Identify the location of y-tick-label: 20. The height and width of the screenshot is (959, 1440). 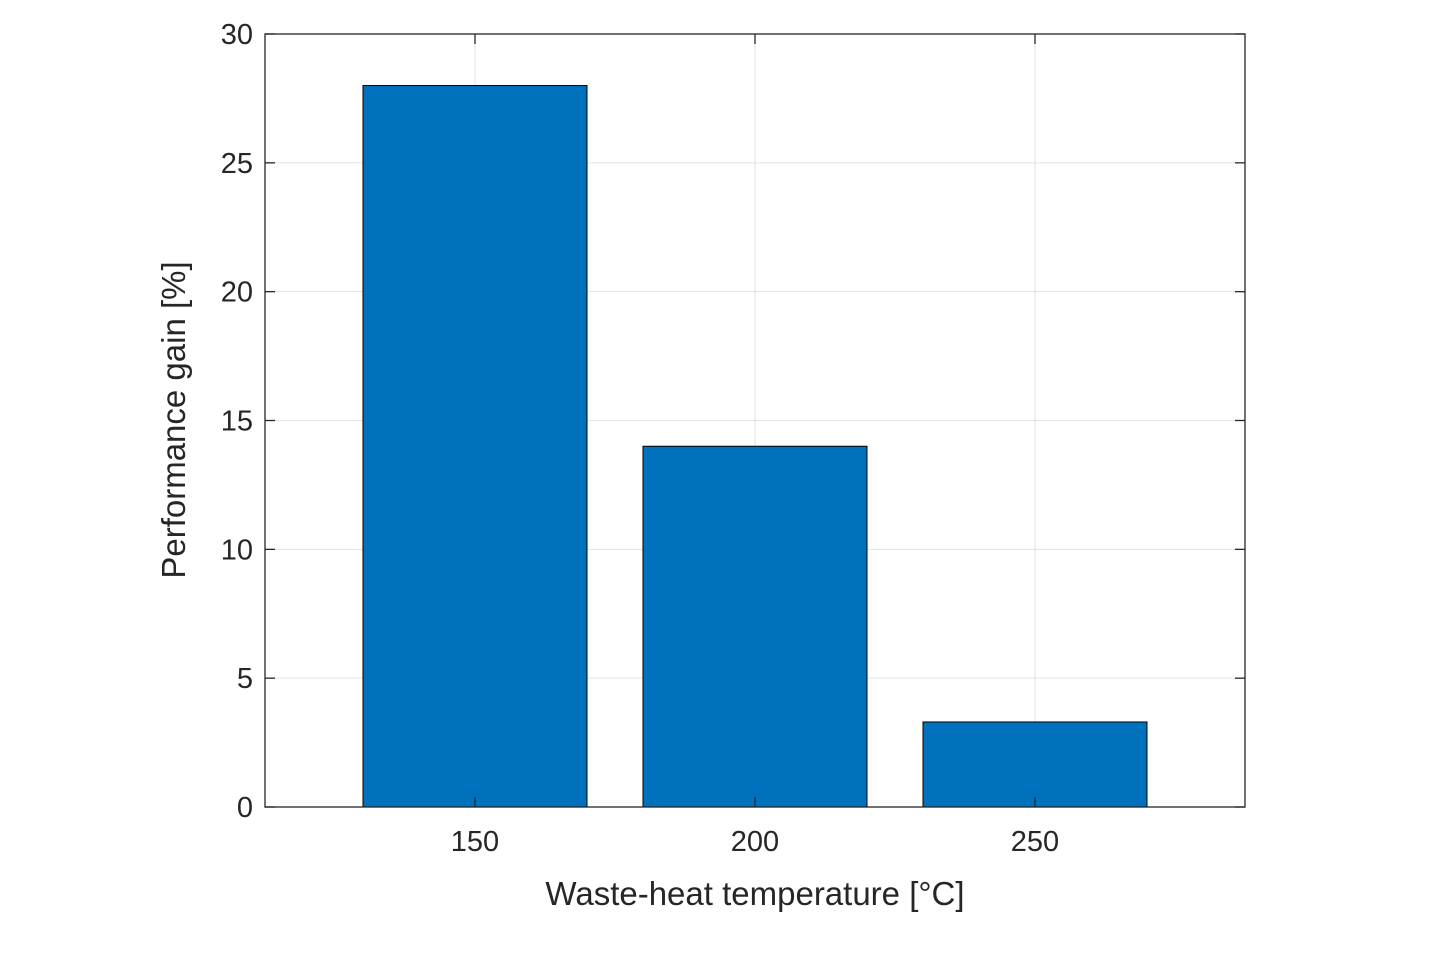
(237, 293).